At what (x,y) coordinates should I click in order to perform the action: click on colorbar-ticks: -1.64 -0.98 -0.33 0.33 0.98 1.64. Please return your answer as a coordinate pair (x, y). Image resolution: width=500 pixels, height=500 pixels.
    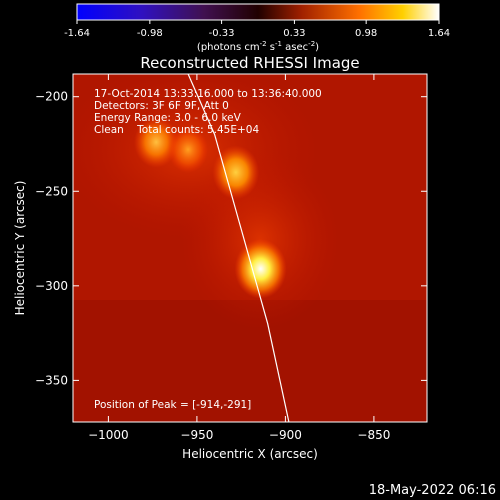
    Looking at the image, I should click on (257, 29).